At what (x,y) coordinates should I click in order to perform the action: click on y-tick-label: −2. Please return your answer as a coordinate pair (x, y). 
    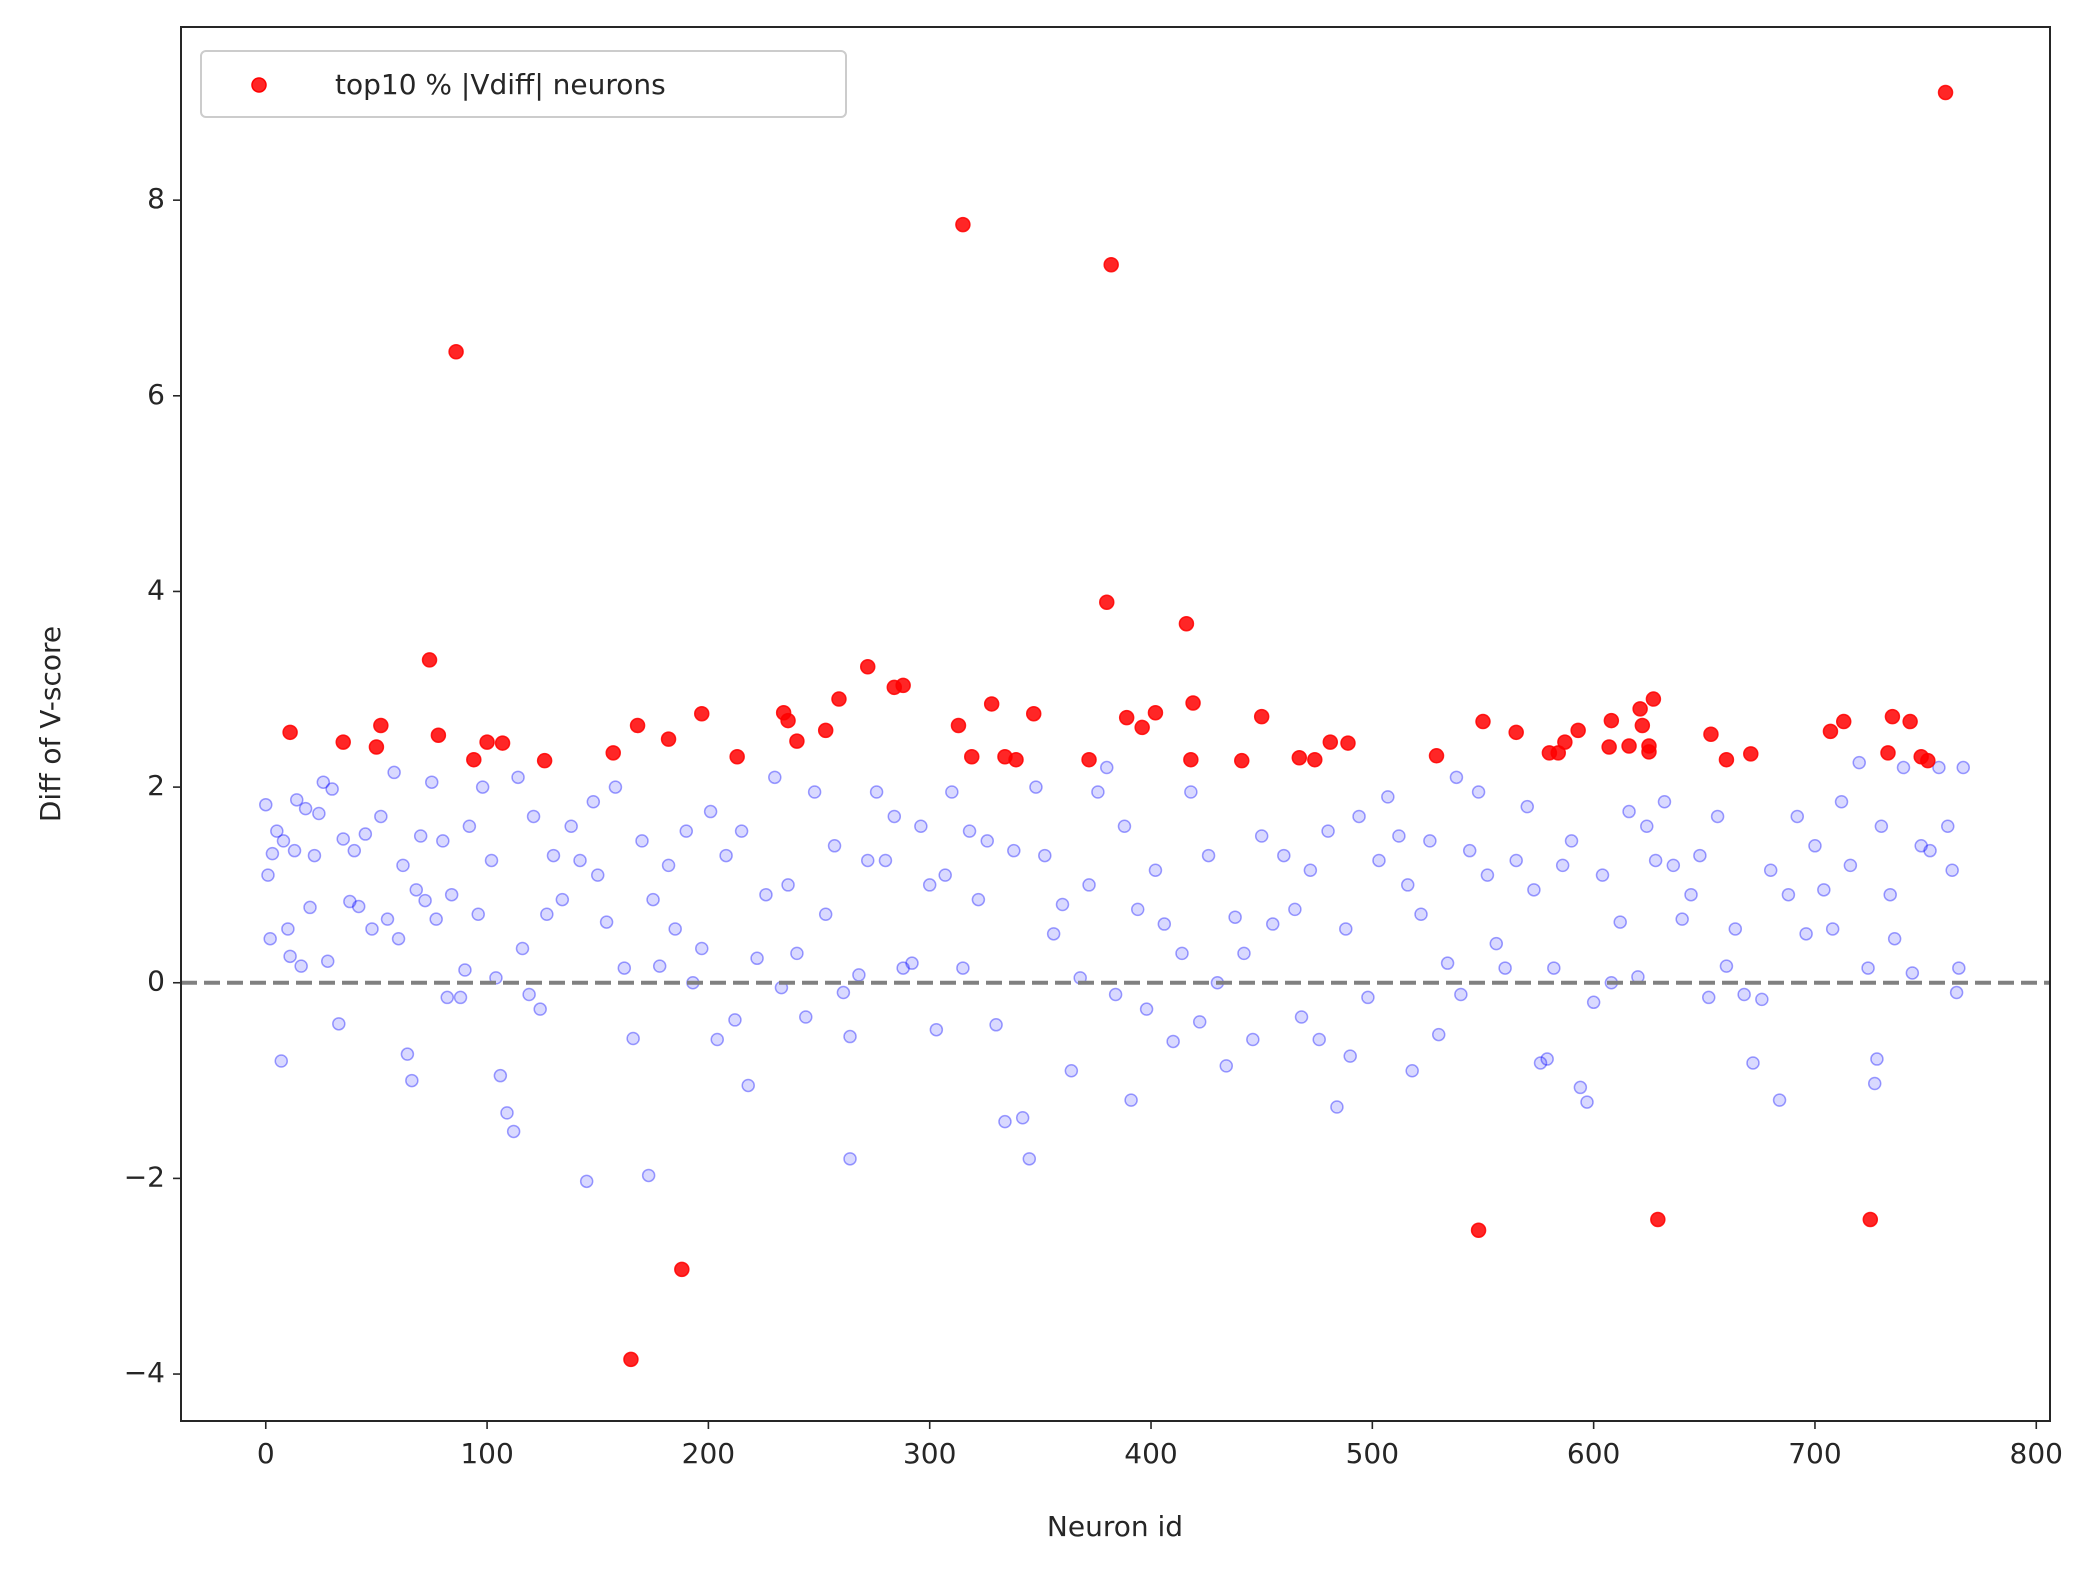
    Looking at the image, I should click on (144, 1176).